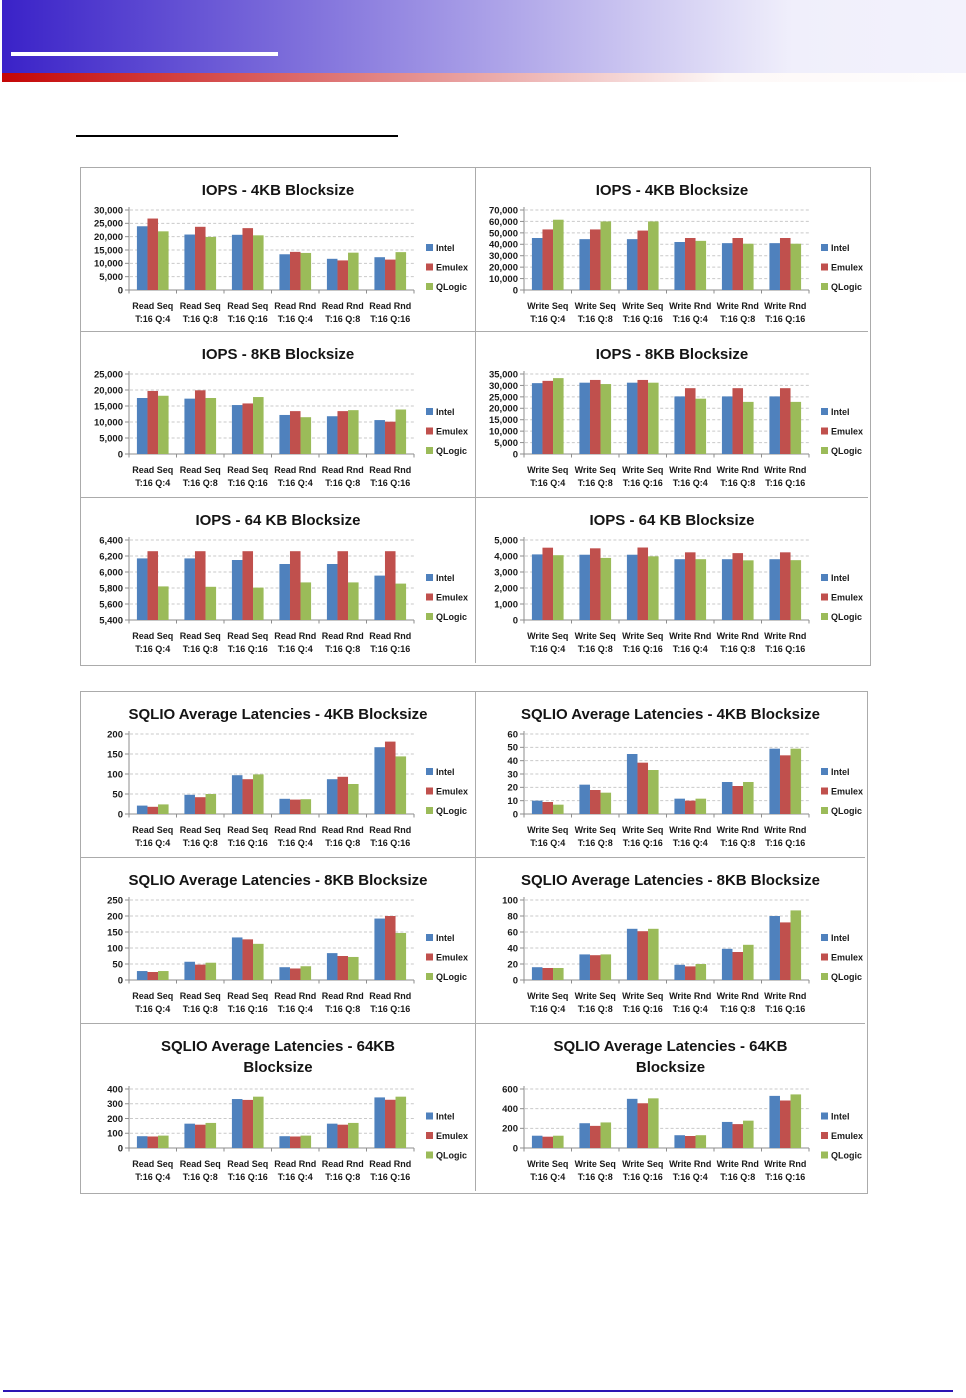  Describe the element at coordinates (278, 354) in the screenshot. I see `chart-title: IOPS - 8KB Blocksize` at that location.